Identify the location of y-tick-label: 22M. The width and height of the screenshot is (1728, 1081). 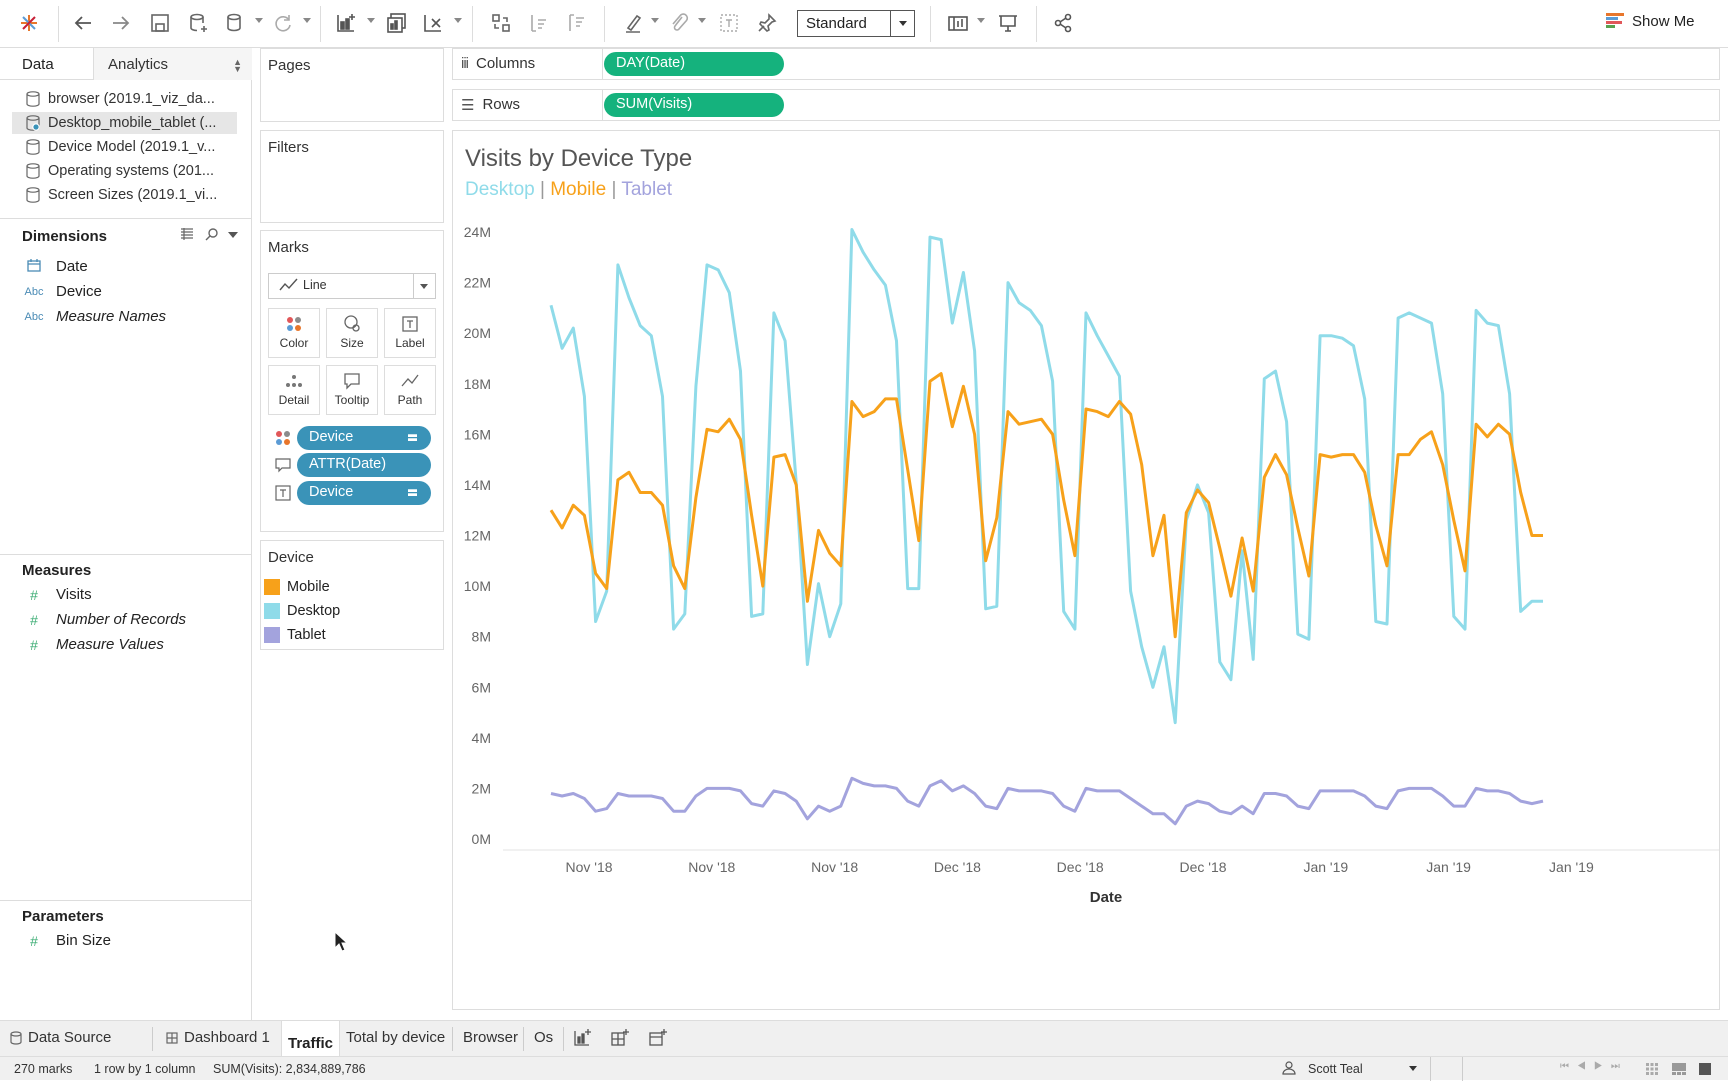
(477, 283).